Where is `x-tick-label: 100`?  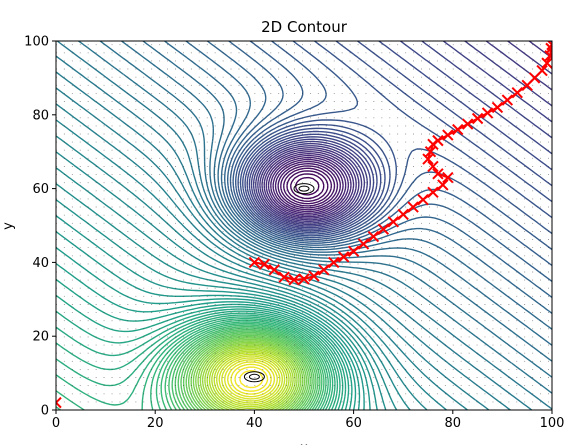
x-tick-label: 100 is located at coordinates (552, 423).